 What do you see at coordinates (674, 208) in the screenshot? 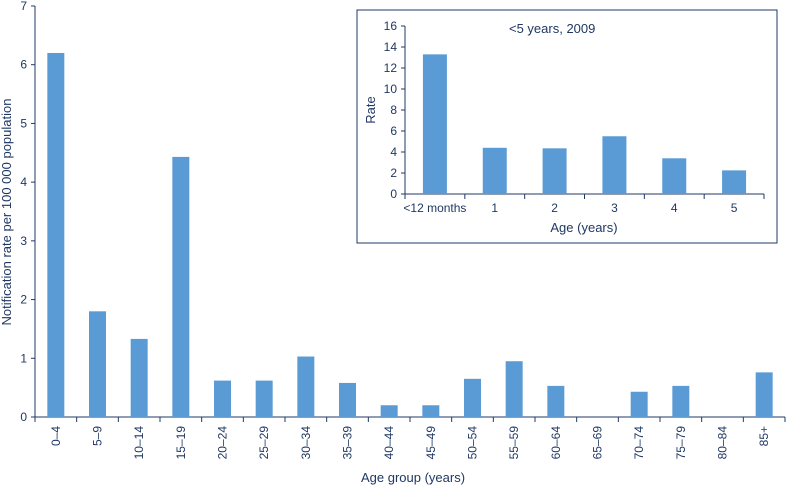
I see `inset-x-tick-label: 4` at bounding box center [674, 208].